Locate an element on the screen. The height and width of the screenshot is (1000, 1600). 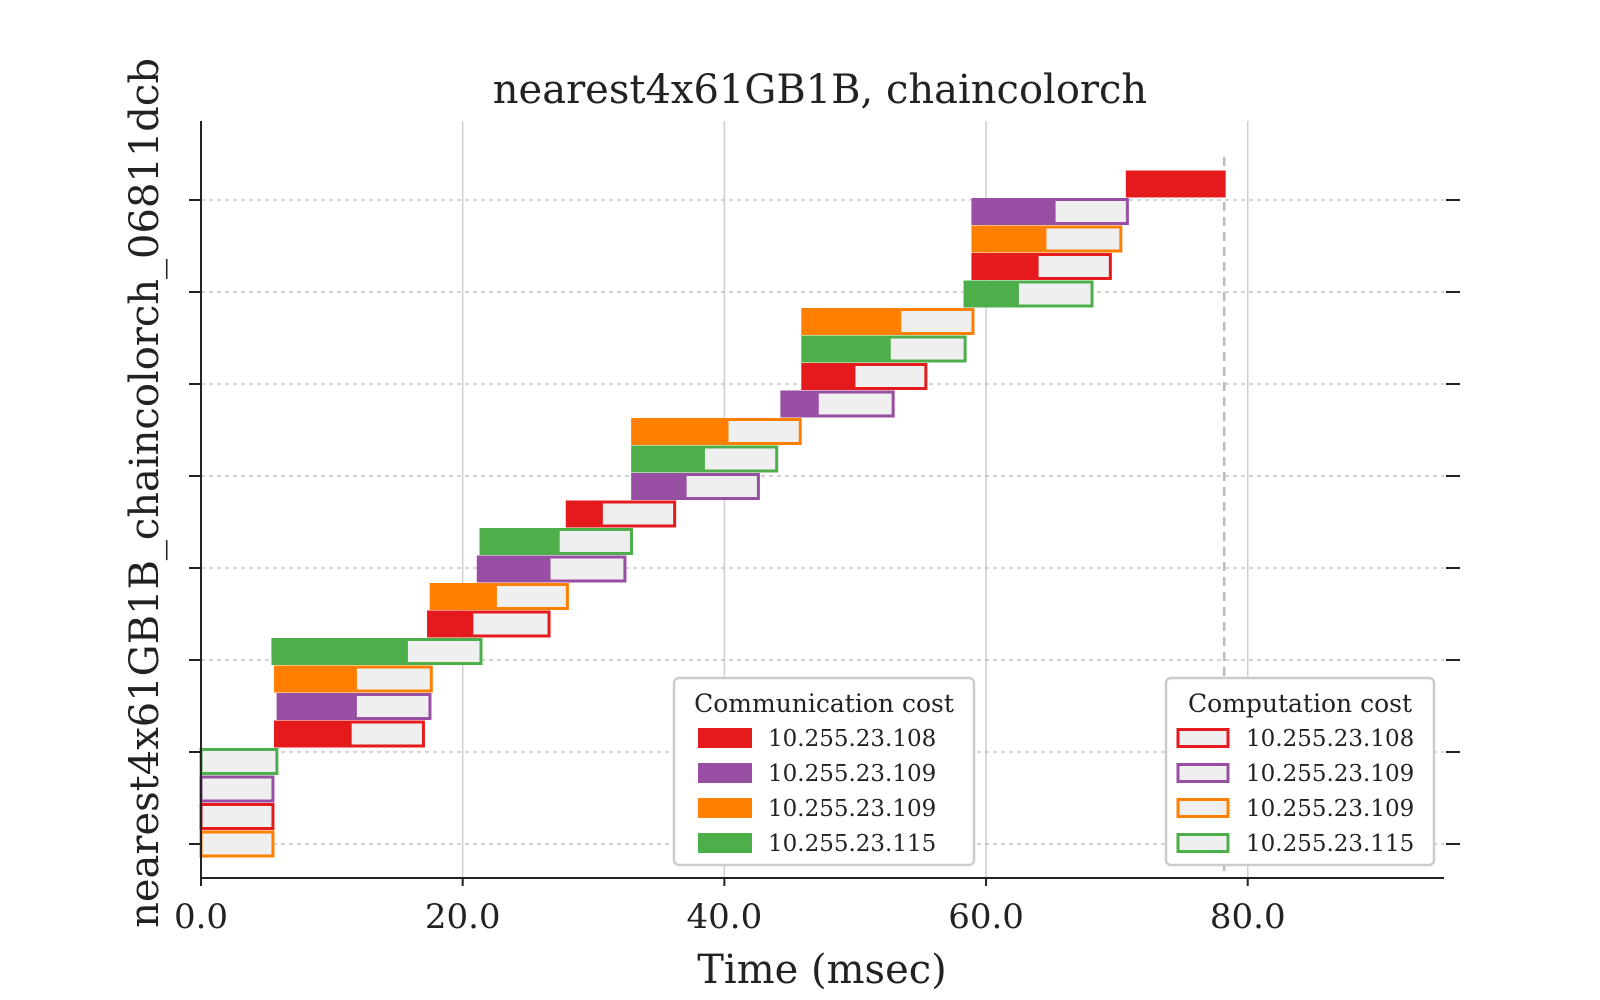
y-axis-label: nearest4x61GB1B_chaincolorch_06811dcb is located at coordinates (145, 493).